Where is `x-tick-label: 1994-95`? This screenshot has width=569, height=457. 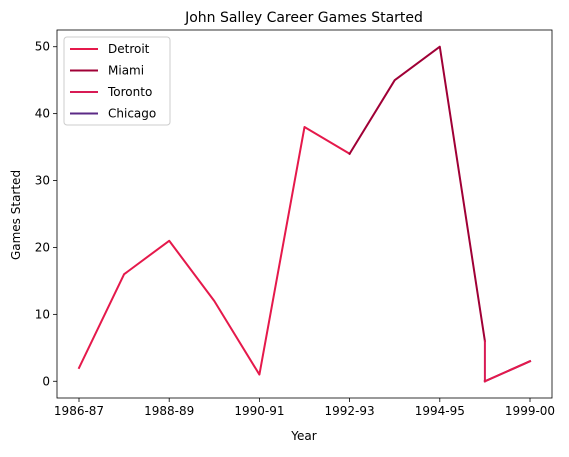 x-tick-label: 1994-95 is located at coordinates (440, 411).